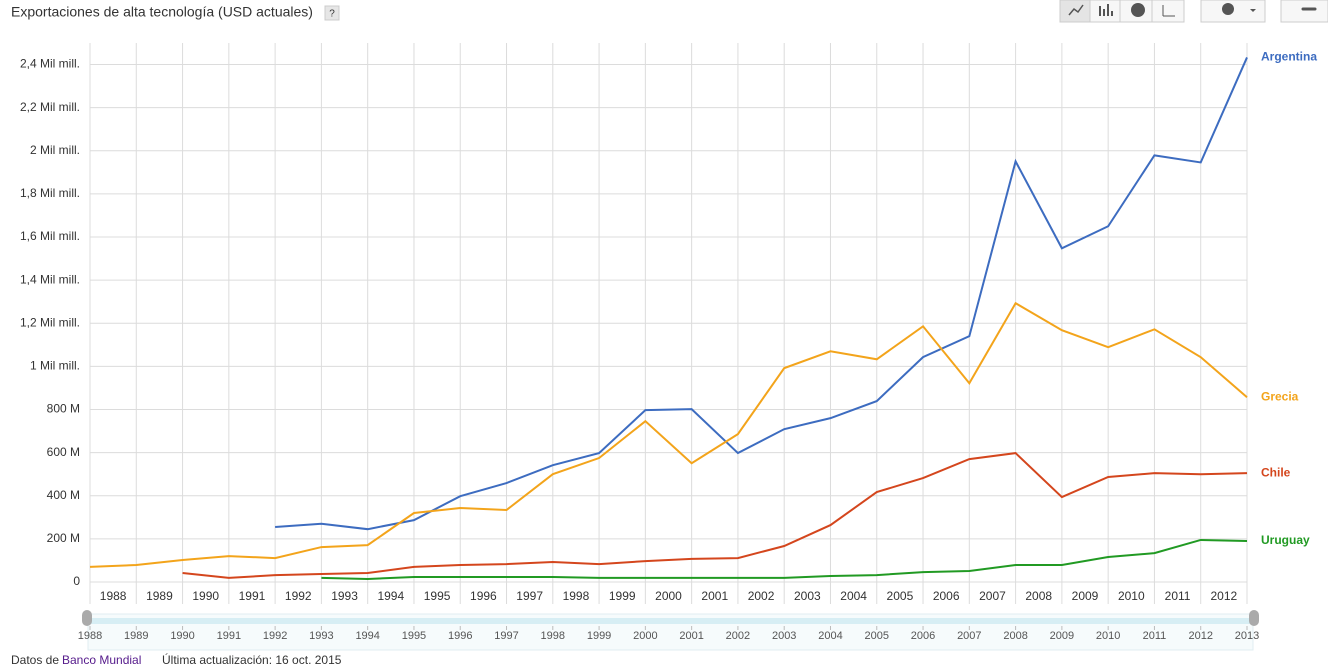 The height and width of the screenshot is (672, 1328). Describe the element at coordinates (35, 660) in the screenshot. I see `source-prefix: Datos de` at that location.